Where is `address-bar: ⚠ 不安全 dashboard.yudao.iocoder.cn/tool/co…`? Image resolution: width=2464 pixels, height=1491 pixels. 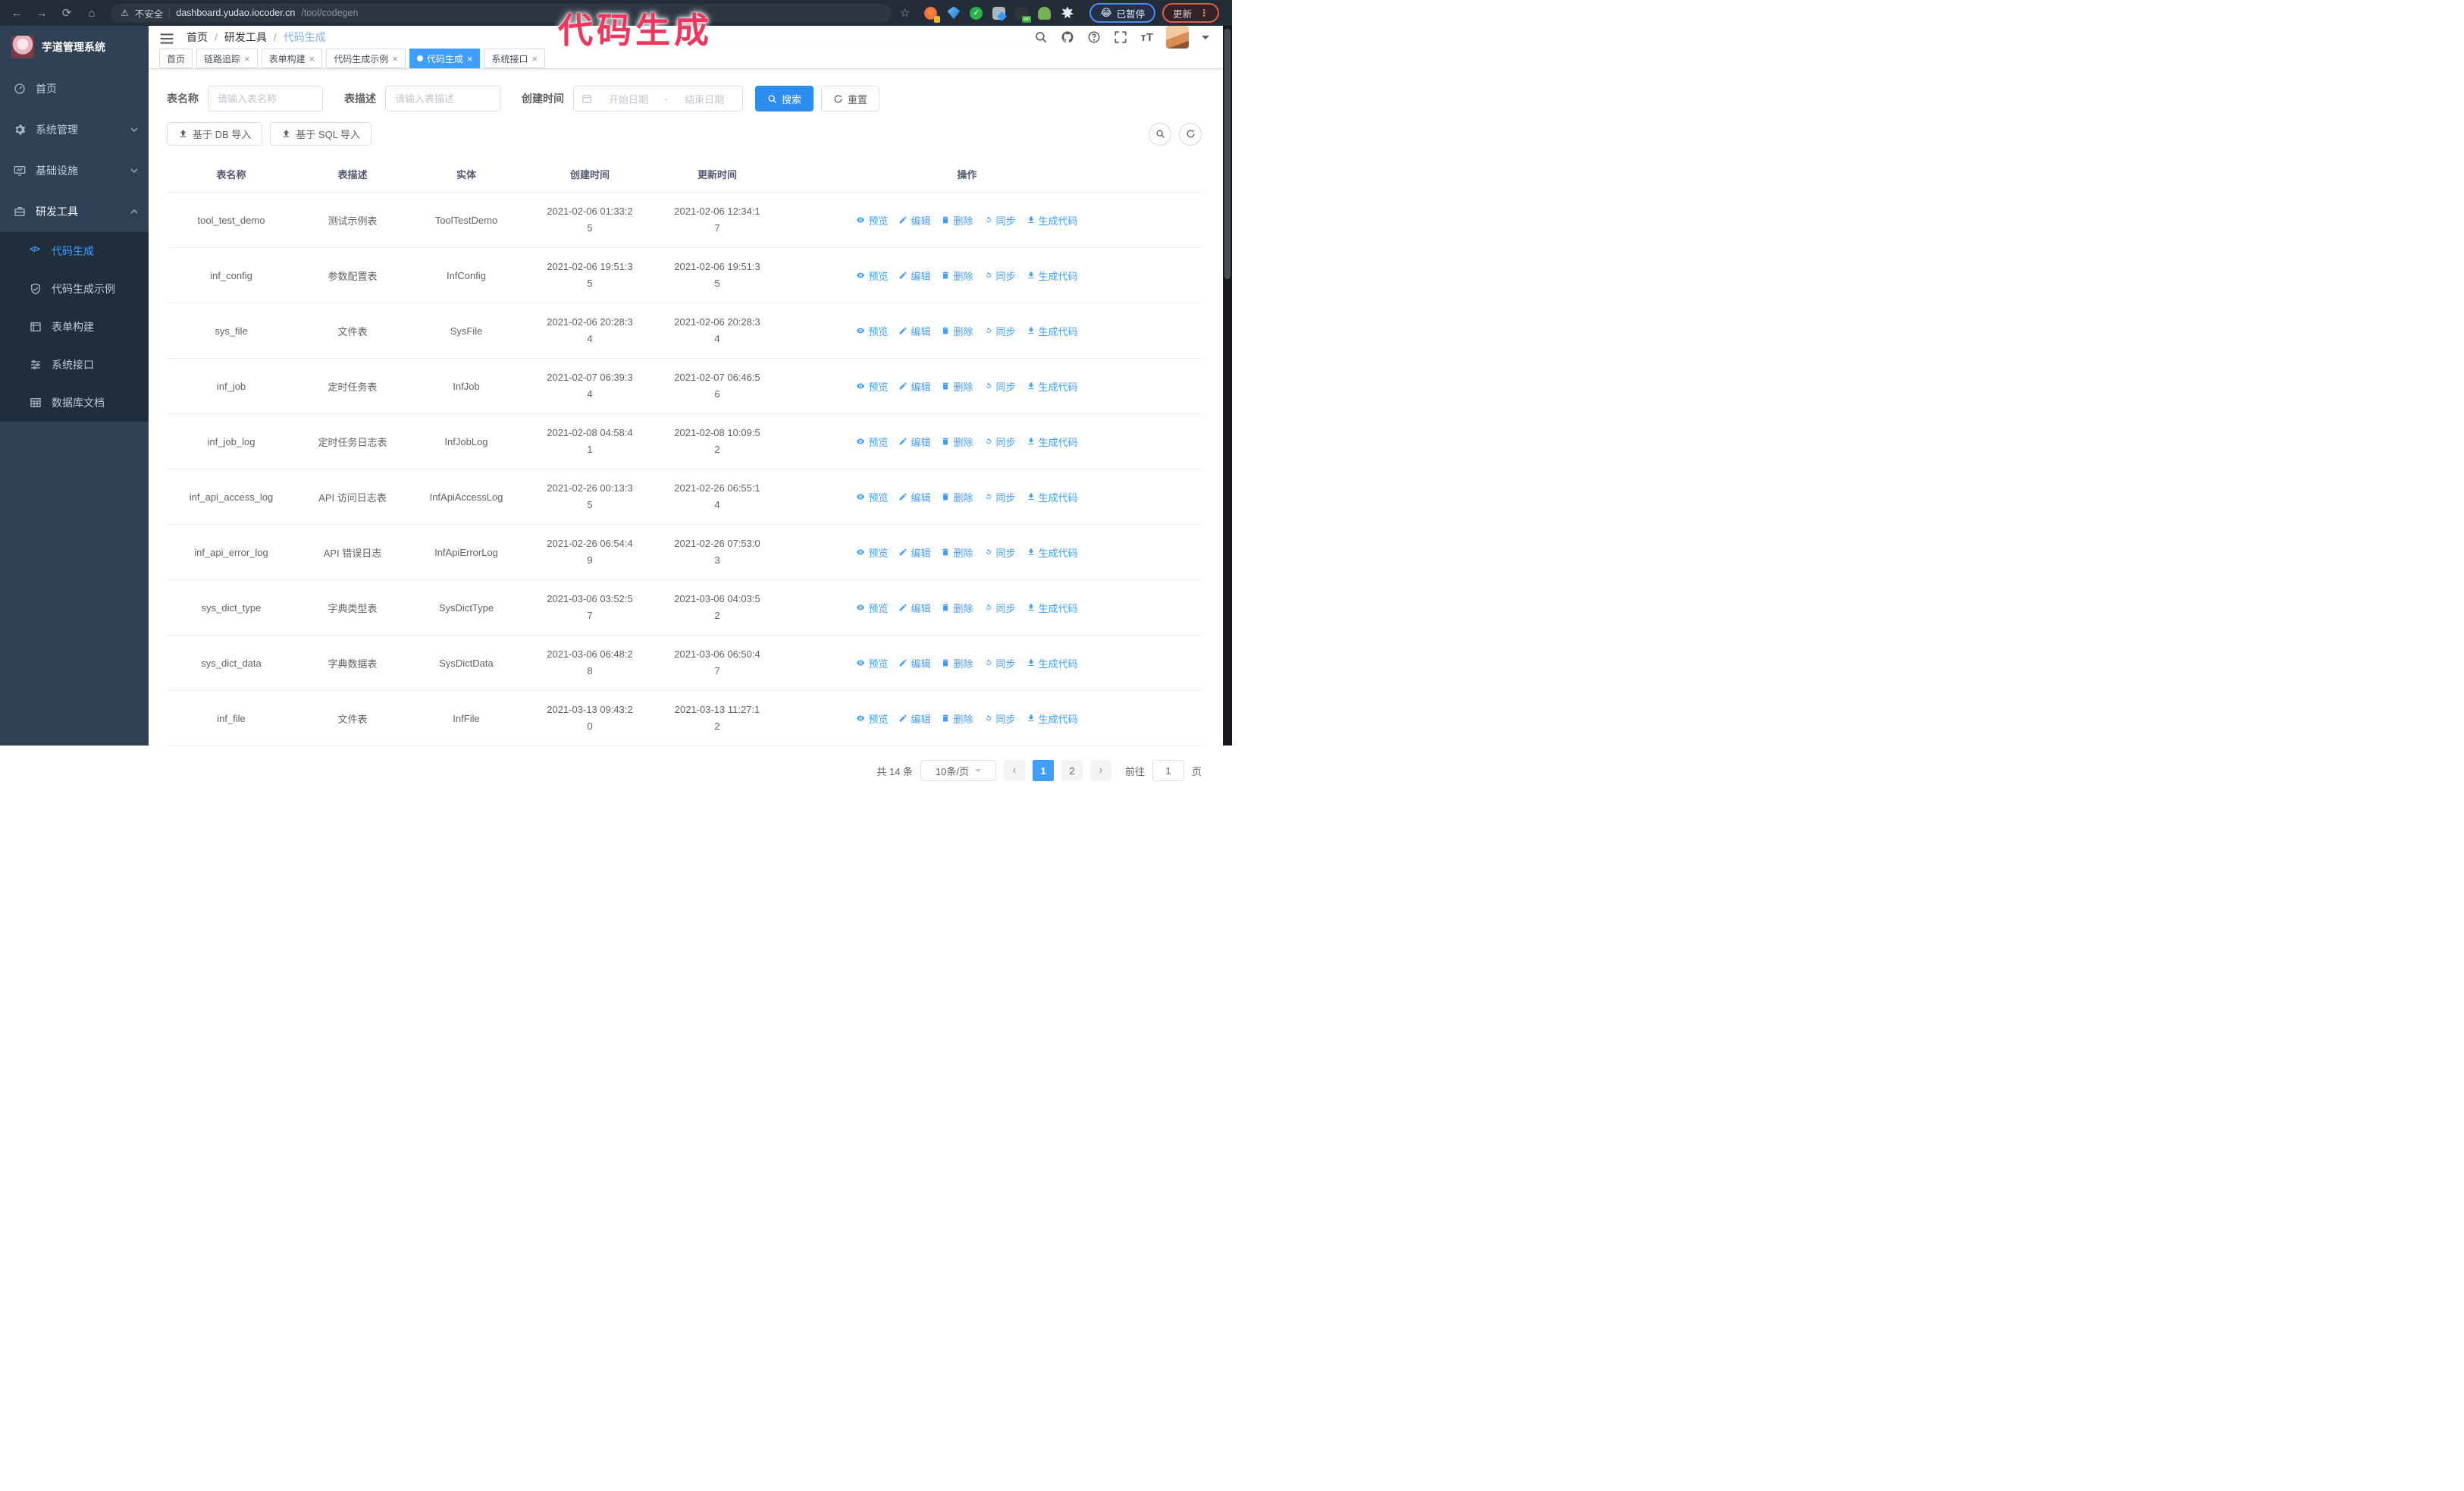 address-bar: ⚠ 不安全 dashboard.yudao.iocoder.cn/tool/co… is located at coordinates (501, 13).